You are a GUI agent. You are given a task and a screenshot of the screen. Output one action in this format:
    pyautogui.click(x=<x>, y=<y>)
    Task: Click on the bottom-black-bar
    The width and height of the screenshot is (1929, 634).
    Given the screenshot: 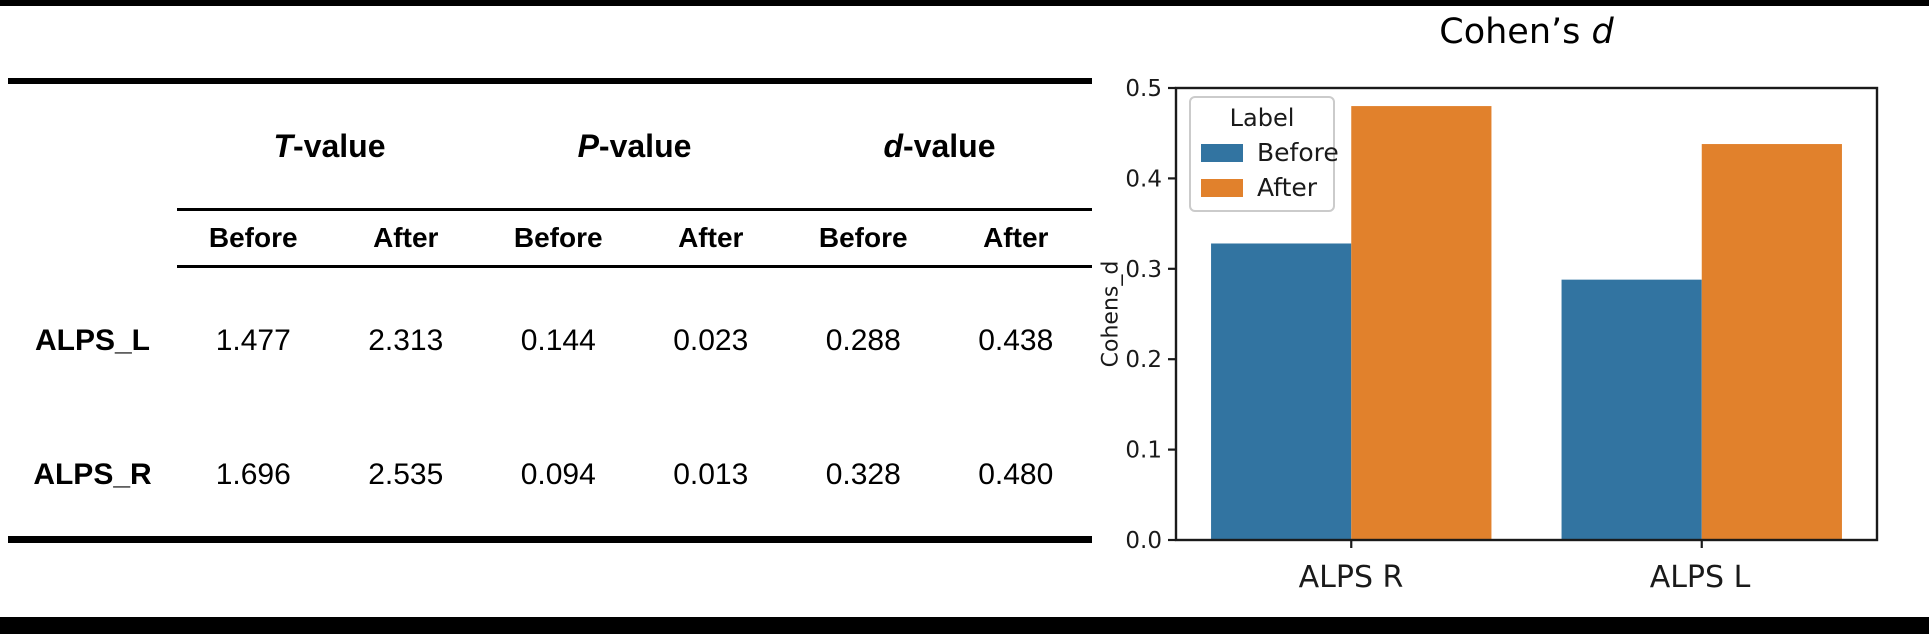 What is the action you would take?
    pyautogui.click(x=964, y=625)
    